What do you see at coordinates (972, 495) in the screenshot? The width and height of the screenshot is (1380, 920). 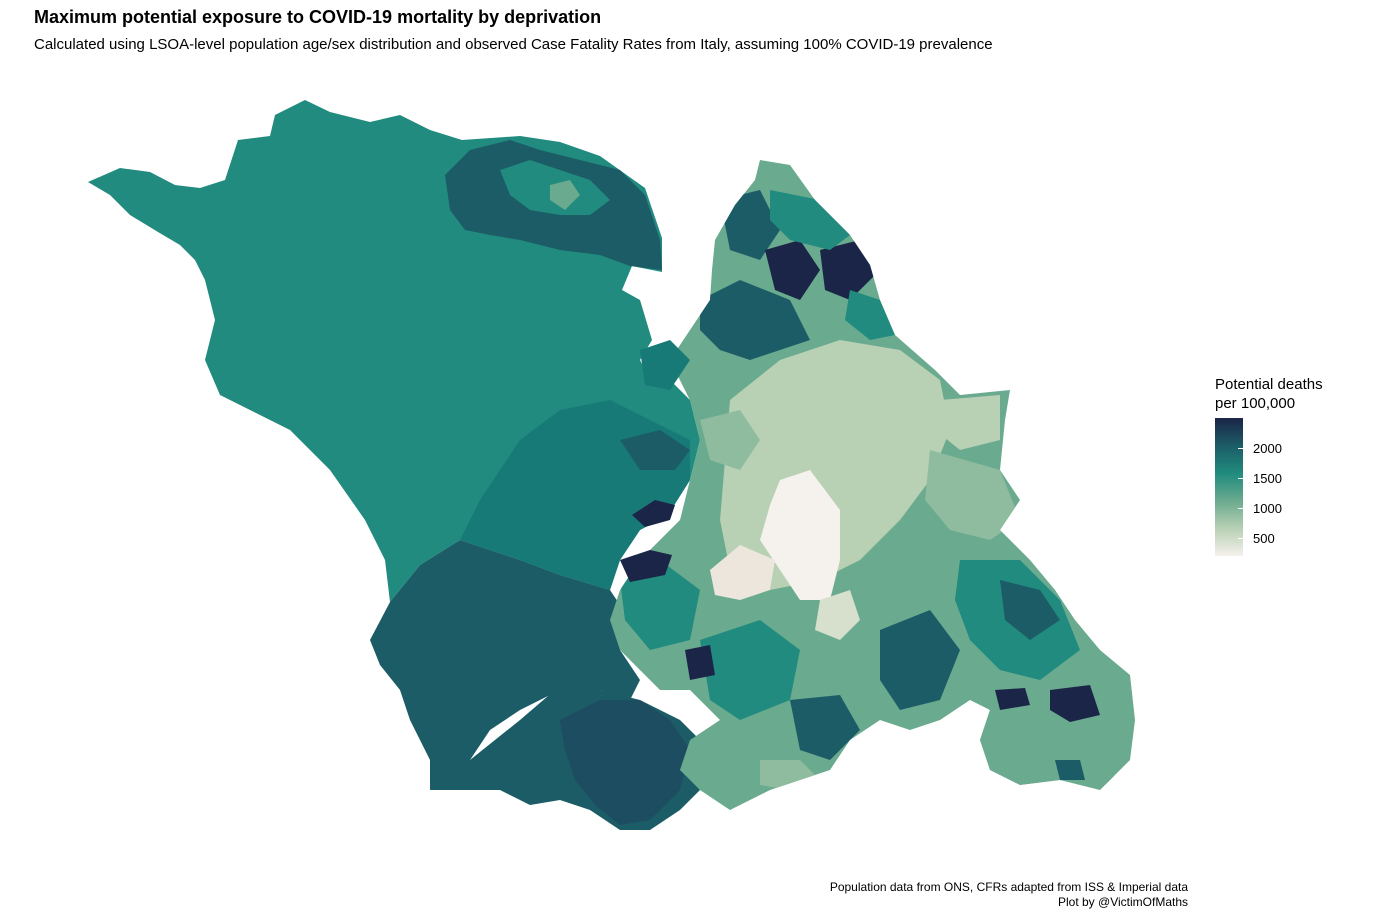 I see `zone-east-mid` at bounding box center [972, 495].